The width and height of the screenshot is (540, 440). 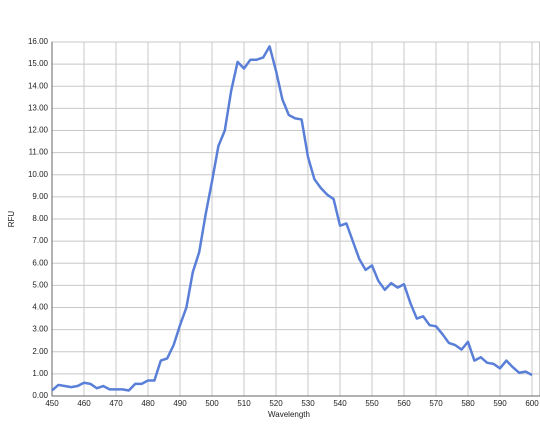 I want to click on y-axis-label: RFU, so click(x=11, y=219).